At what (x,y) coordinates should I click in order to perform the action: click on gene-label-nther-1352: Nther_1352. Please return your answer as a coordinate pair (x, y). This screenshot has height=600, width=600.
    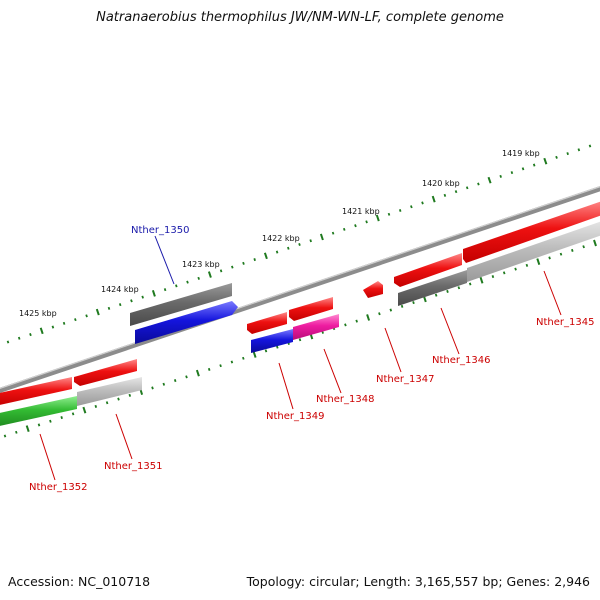
    Looking at the image, I should click on (58, 487).